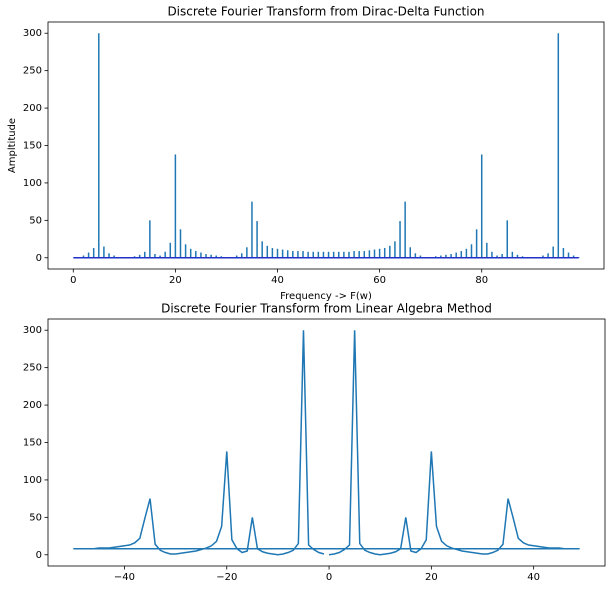 Image resolution: width=612 pixels, height=590 pixels. I want to click on y-axis-label: Ampltitude, so click(12, 145).